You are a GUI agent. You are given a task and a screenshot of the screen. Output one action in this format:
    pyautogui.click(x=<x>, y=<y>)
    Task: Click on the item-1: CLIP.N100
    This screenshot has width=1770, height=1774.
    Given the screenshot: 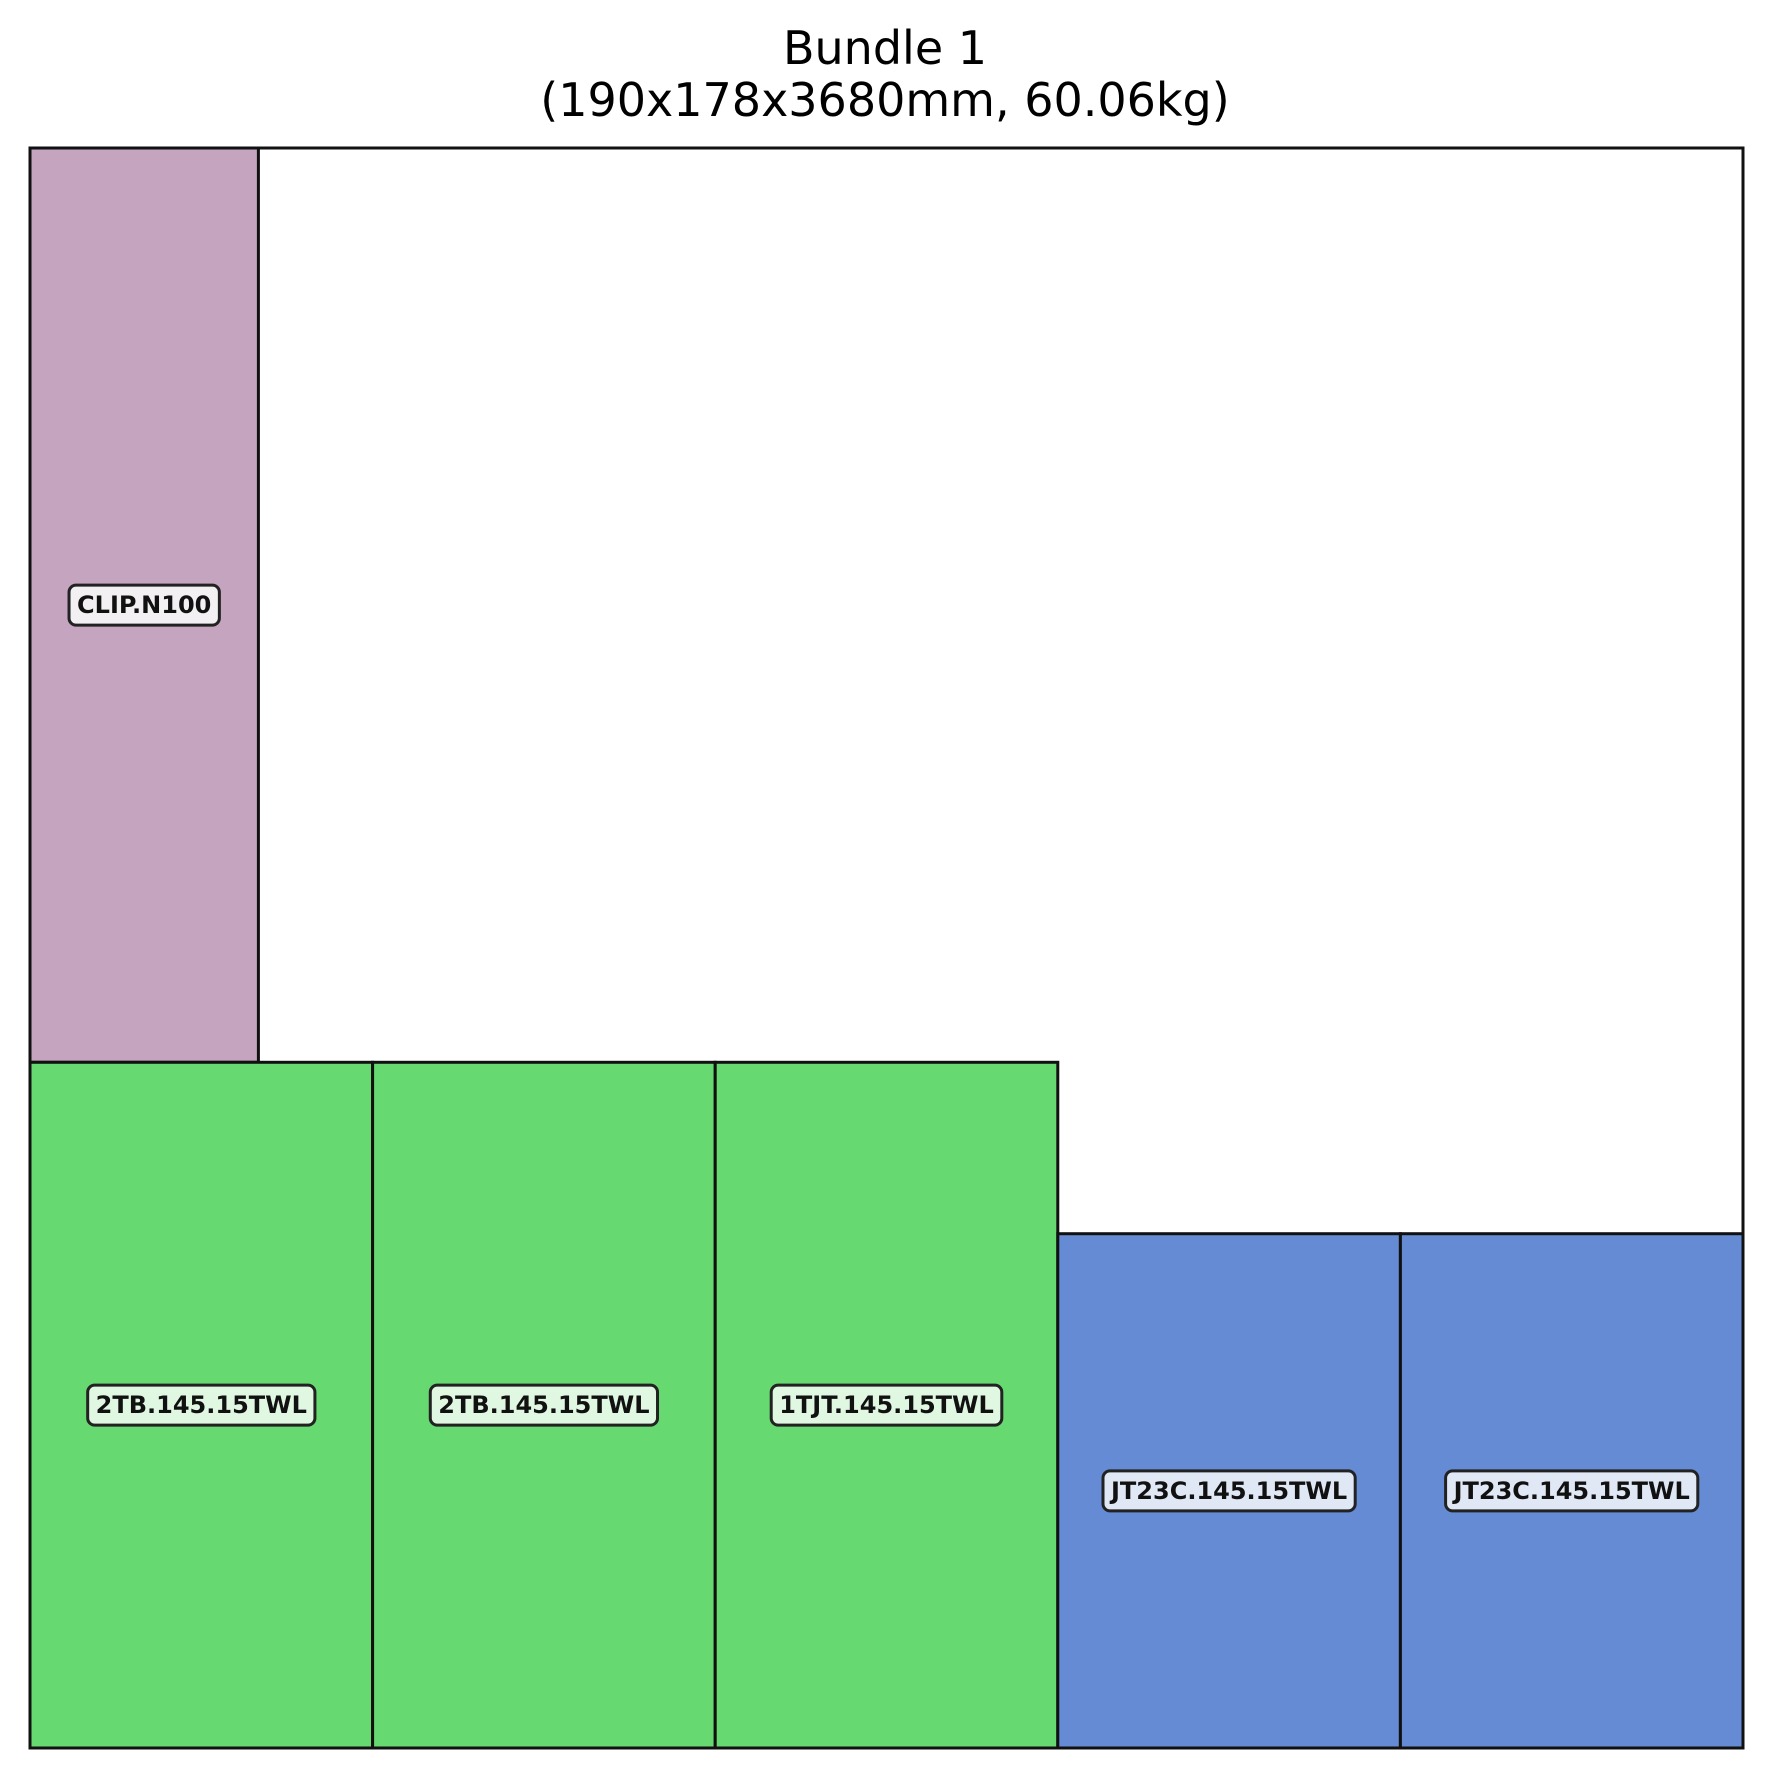 What is the action you would take?
    pyautogui.click(x=144, y=605)
    